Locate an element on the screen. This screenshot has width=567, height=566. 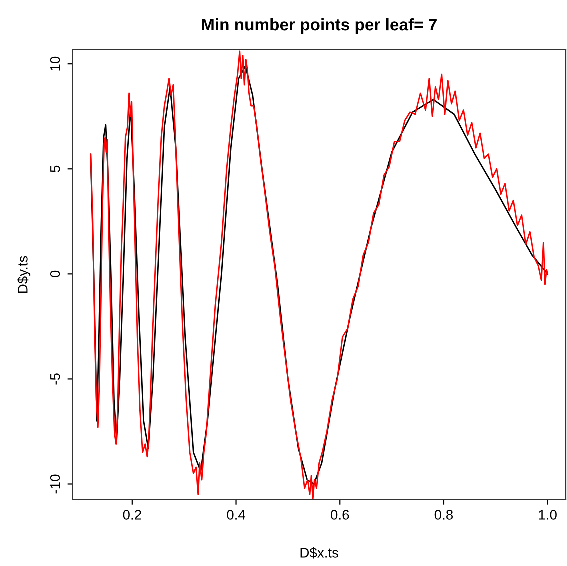
x-tick-label: 0.8 is located at coordinates (444, 515).